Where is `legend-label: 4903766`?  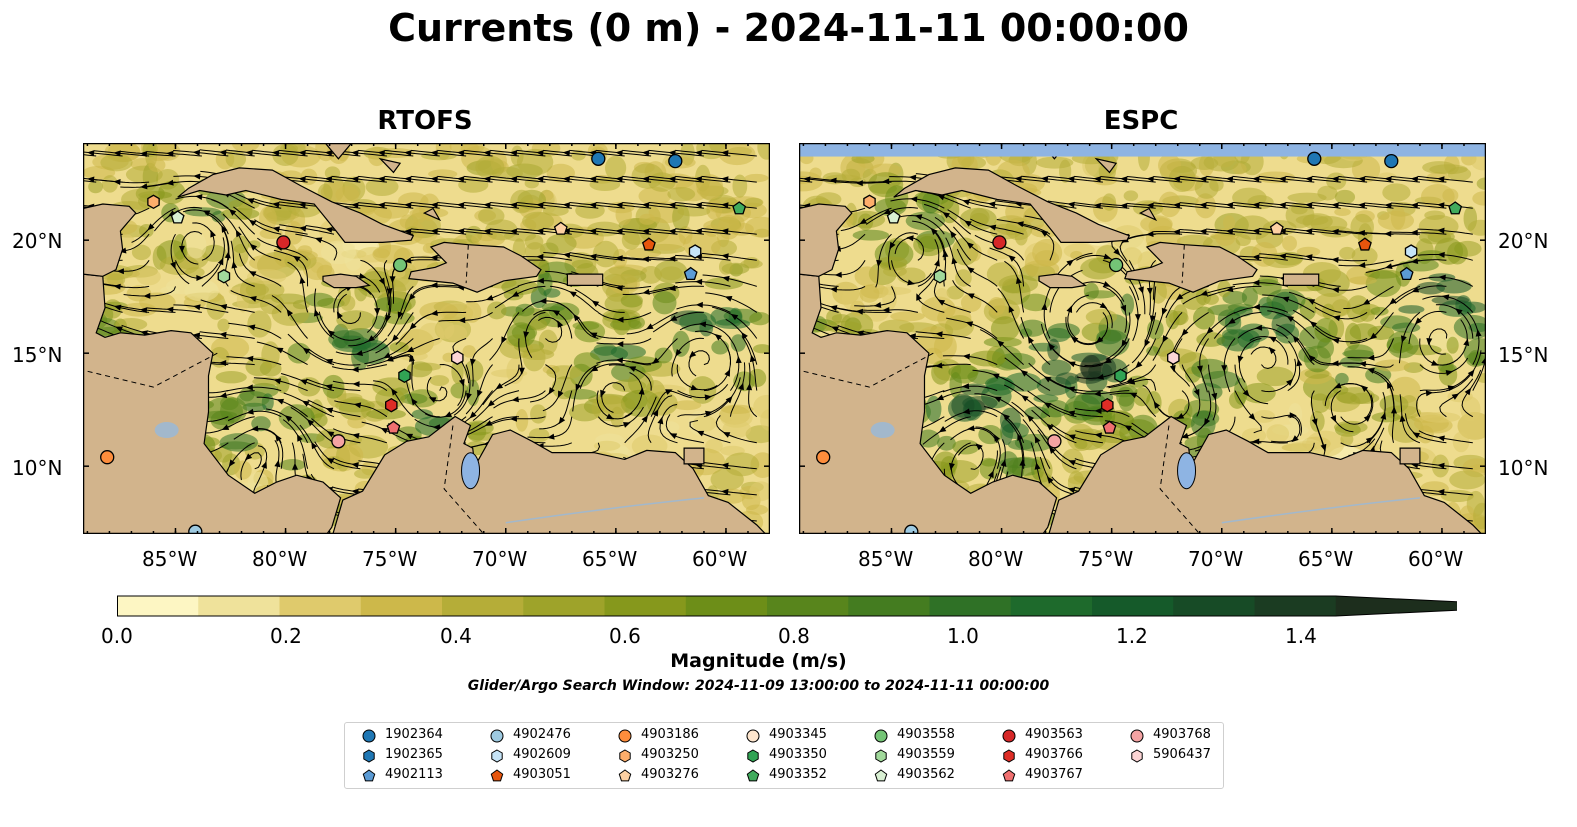 legend-label: 4903766 is located at coordinates (1054, 754).